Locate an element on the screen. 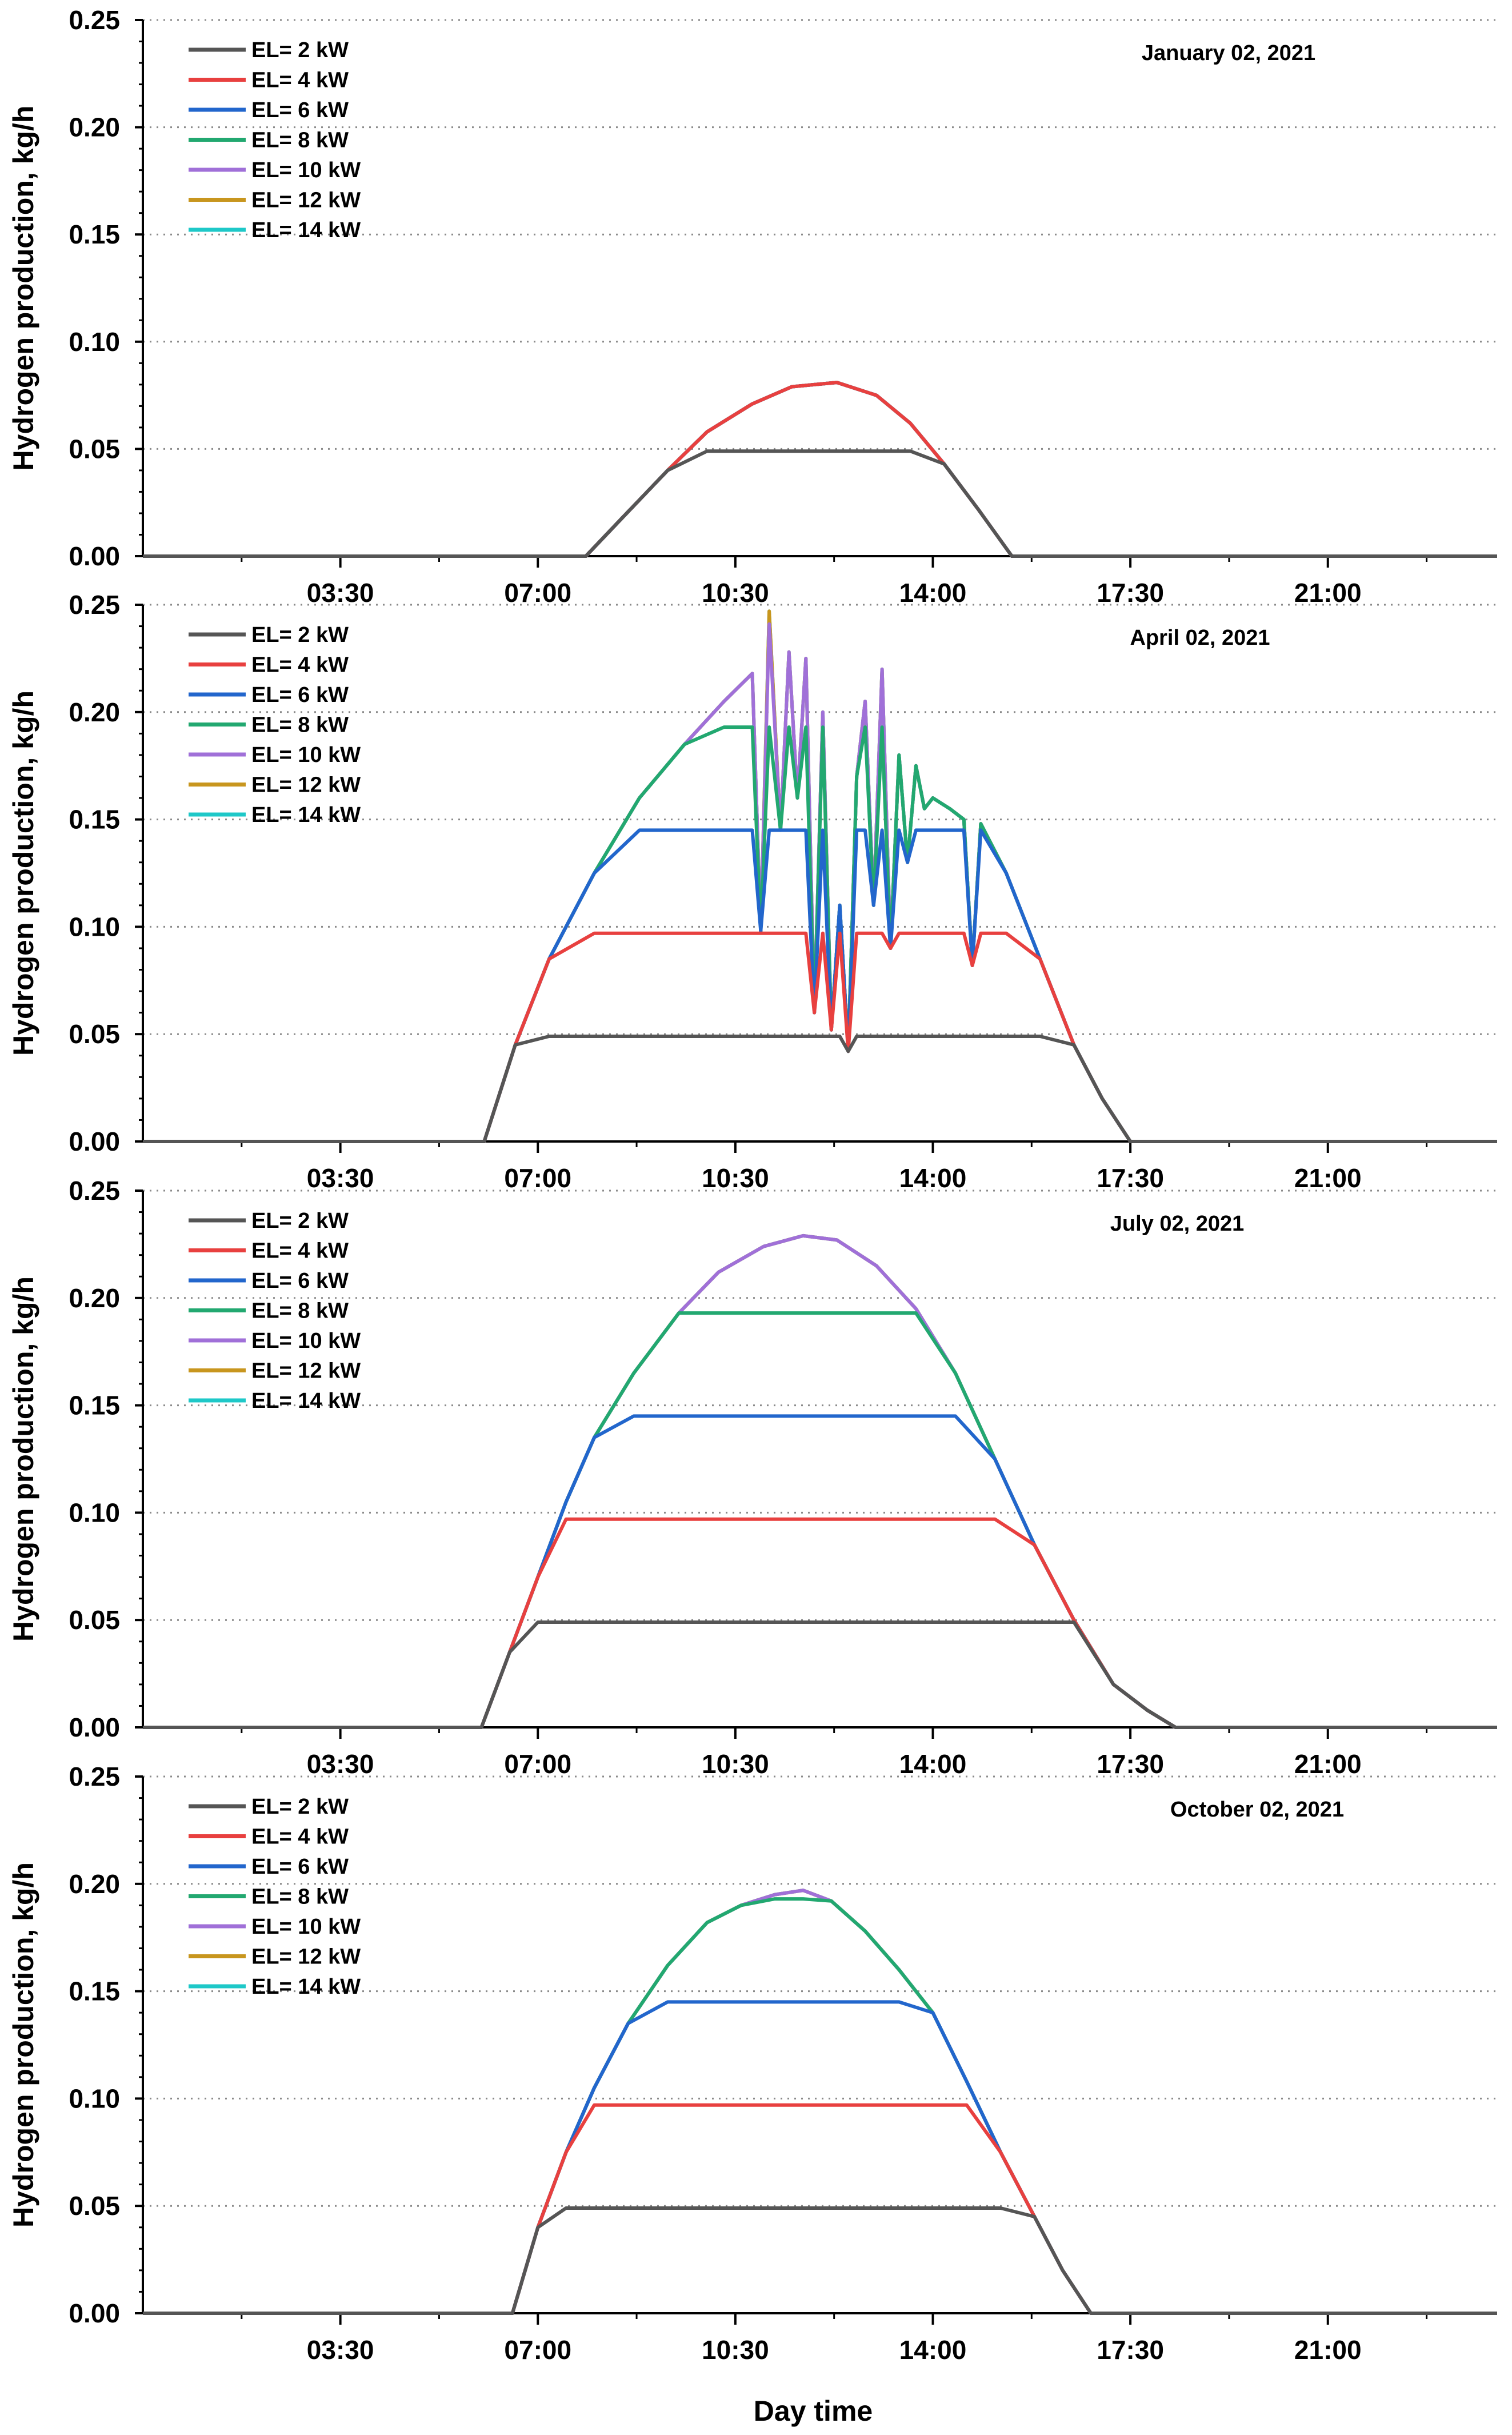  date-label: July 02, 2021 is located at coordinates (1177, 1224).